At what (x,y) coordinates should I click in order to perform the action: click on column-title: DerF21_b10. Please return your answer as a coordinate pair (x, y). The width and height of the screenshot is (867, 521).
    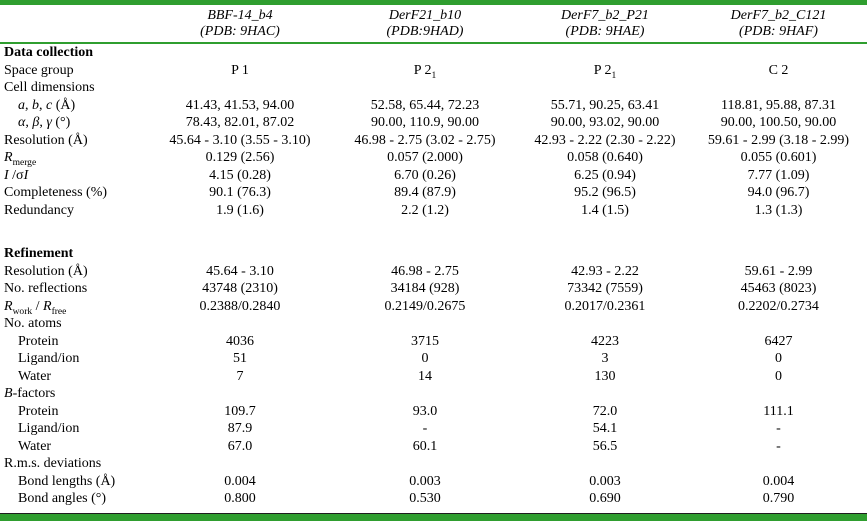
    Looking at the image, I should click on (425, 15).